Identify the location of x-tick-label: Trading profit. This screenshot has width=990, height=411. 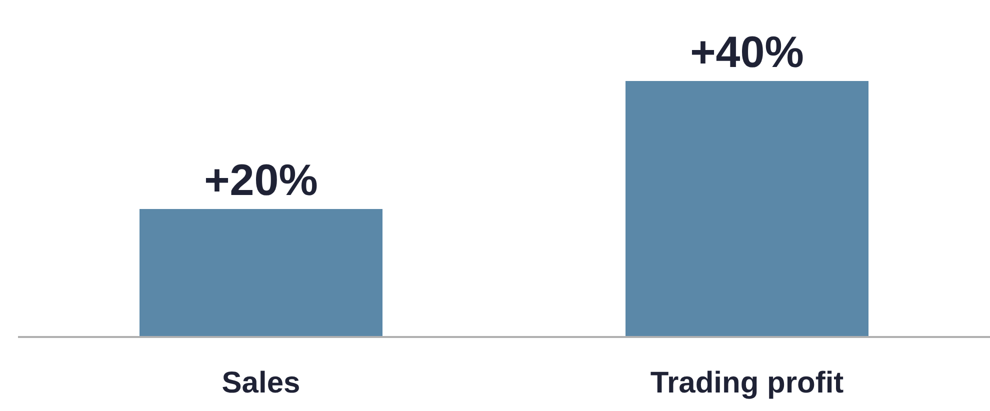
(747, 383).